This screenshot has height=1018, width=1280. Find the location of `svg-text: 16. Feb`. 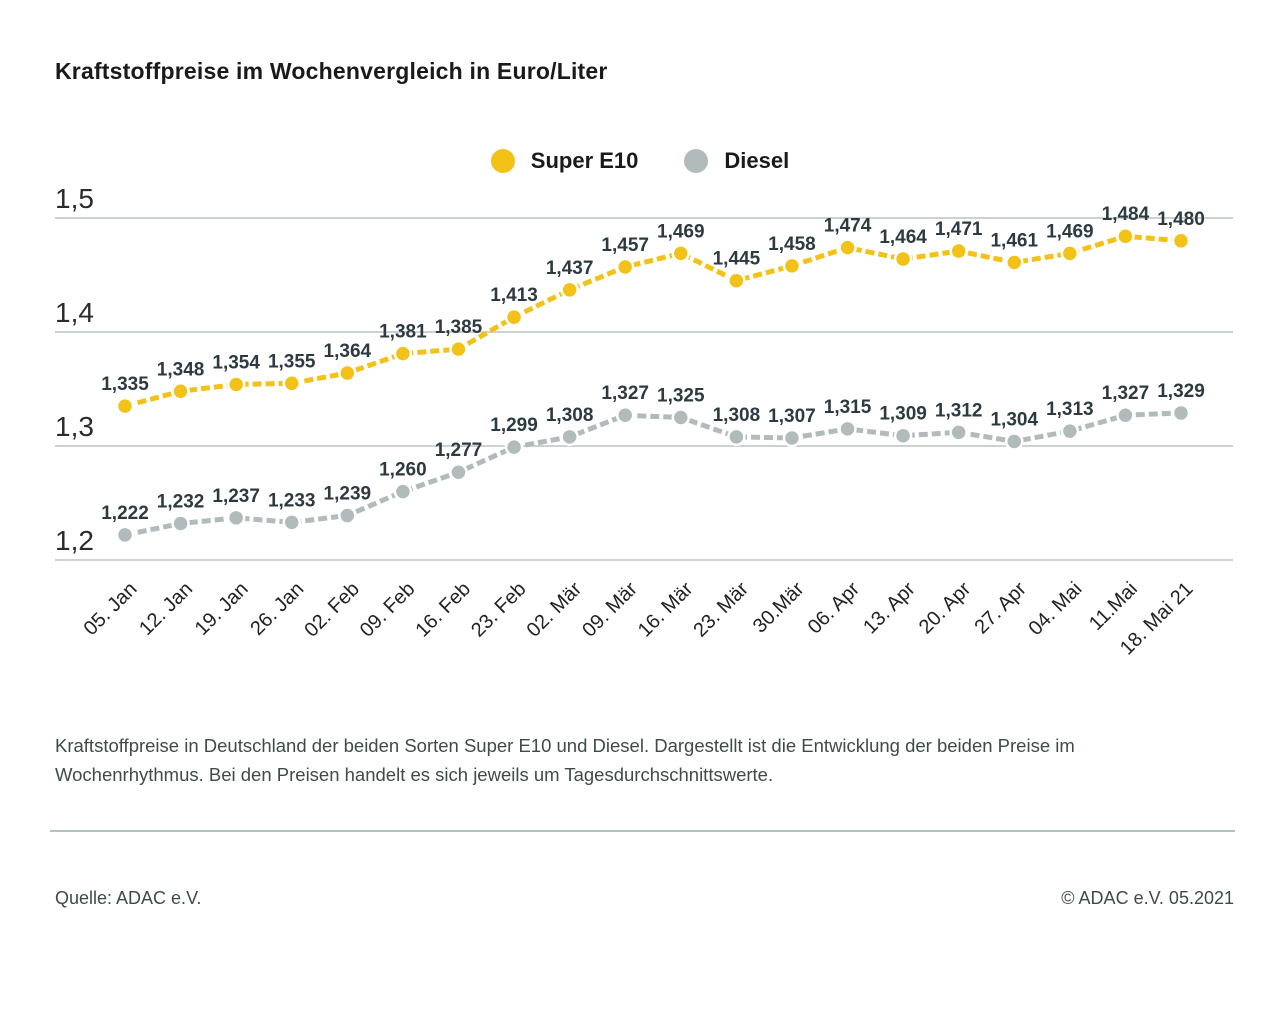

svg-text: 16. Feb is located at coordinates (443, 610).